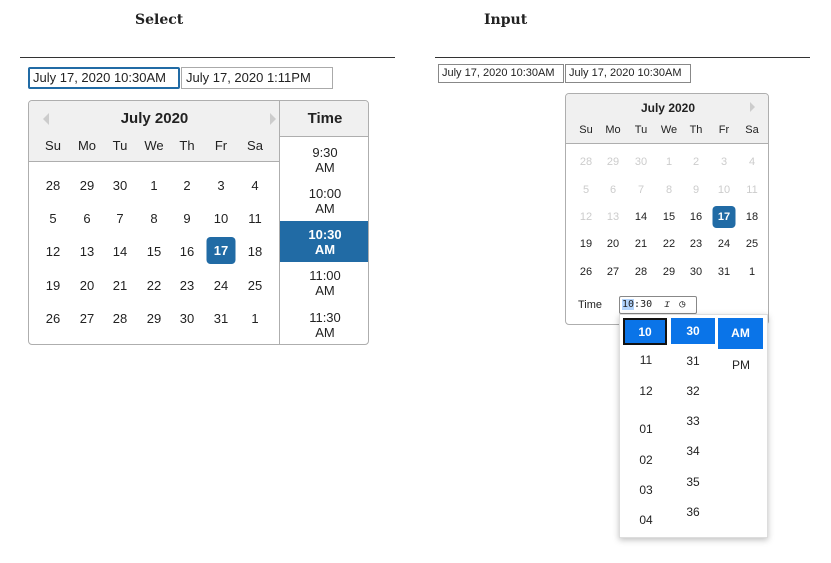  Describe the element at coordinates (87, 145) in the screenshot. I see `weekday-label: Mo` at that location.